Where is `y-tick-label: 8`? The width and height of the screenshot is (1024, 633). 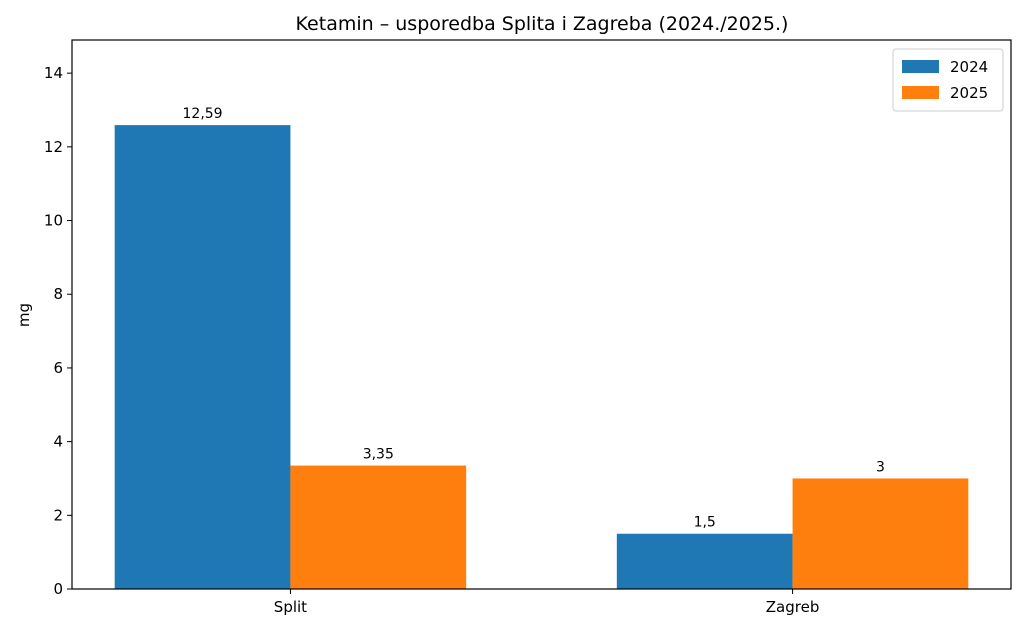 y-tick-label: 8 is located at coordinates (58, 294).